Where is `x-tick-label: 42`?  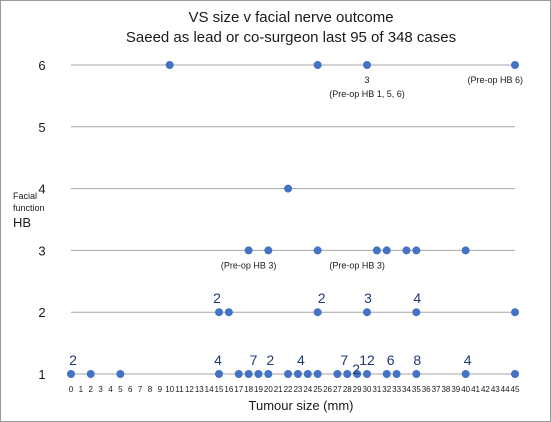 x-tick-label: 42 is located at coordinates (485, 389).